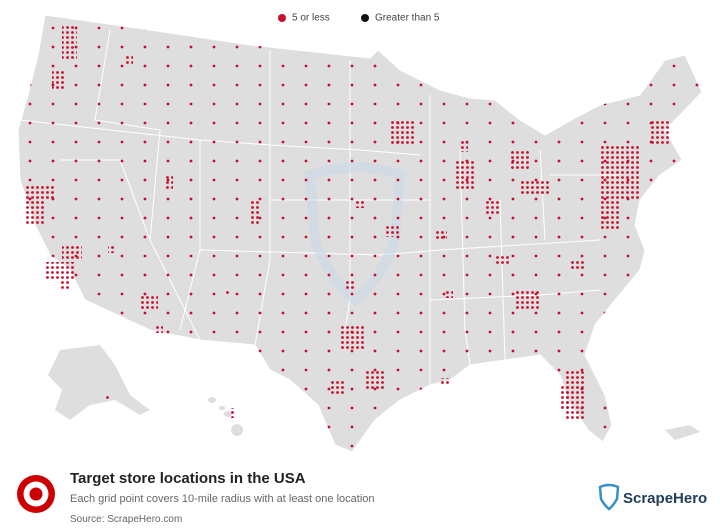 Image resolution: width=720 pixels, height=530 pixels. What do you see at coordinates (311, 18) in the screenshot?
I see `legend-label: 5 or less` at bounding box center [311, 18].